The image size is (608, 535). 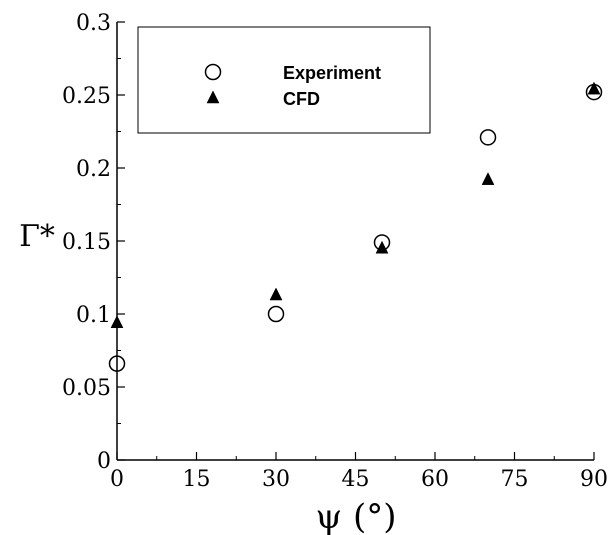 What do you see at coordinates (276, 479) in the screenshot?
I see `x-tick-label: 30` at bounding box center [276, 479].